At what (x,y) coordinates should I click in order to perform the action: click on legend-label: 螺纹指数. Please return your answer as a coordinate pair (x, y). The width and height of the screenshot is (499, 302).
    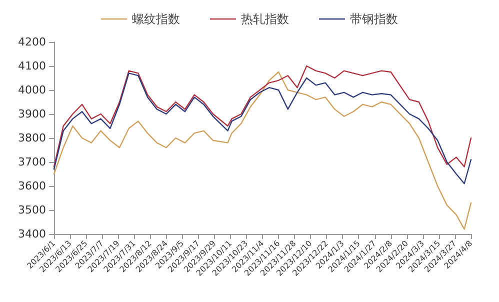
    Looking at the image, I should click on (156, 19).